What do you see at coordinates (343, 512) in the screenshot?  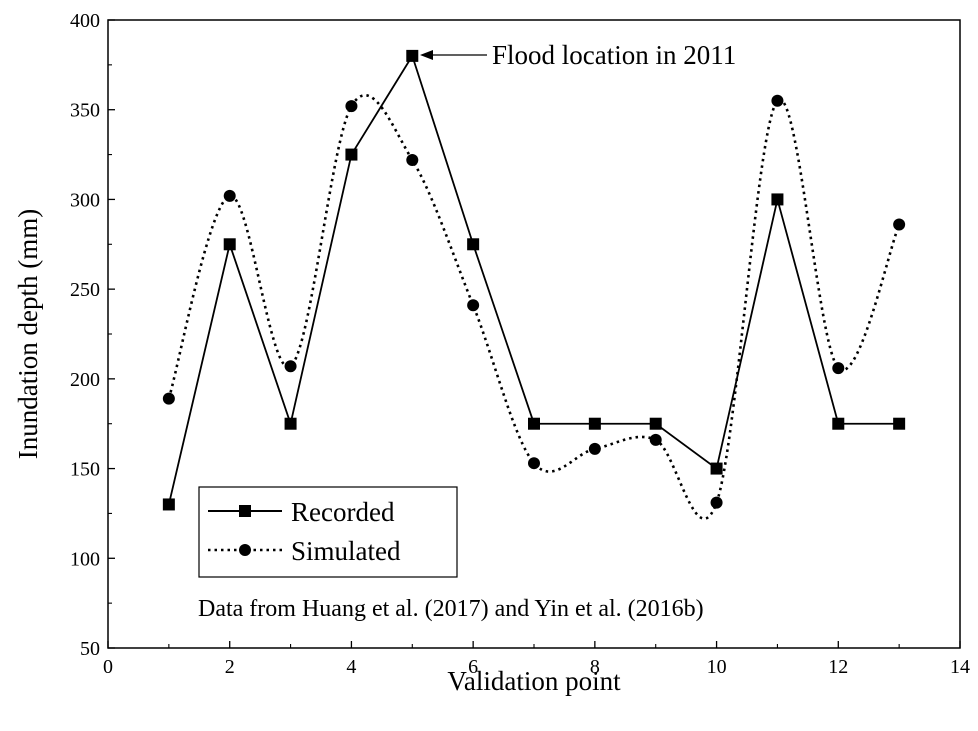 I see `legend-recorded-label: Recorded` at bounding box center [343, 512].